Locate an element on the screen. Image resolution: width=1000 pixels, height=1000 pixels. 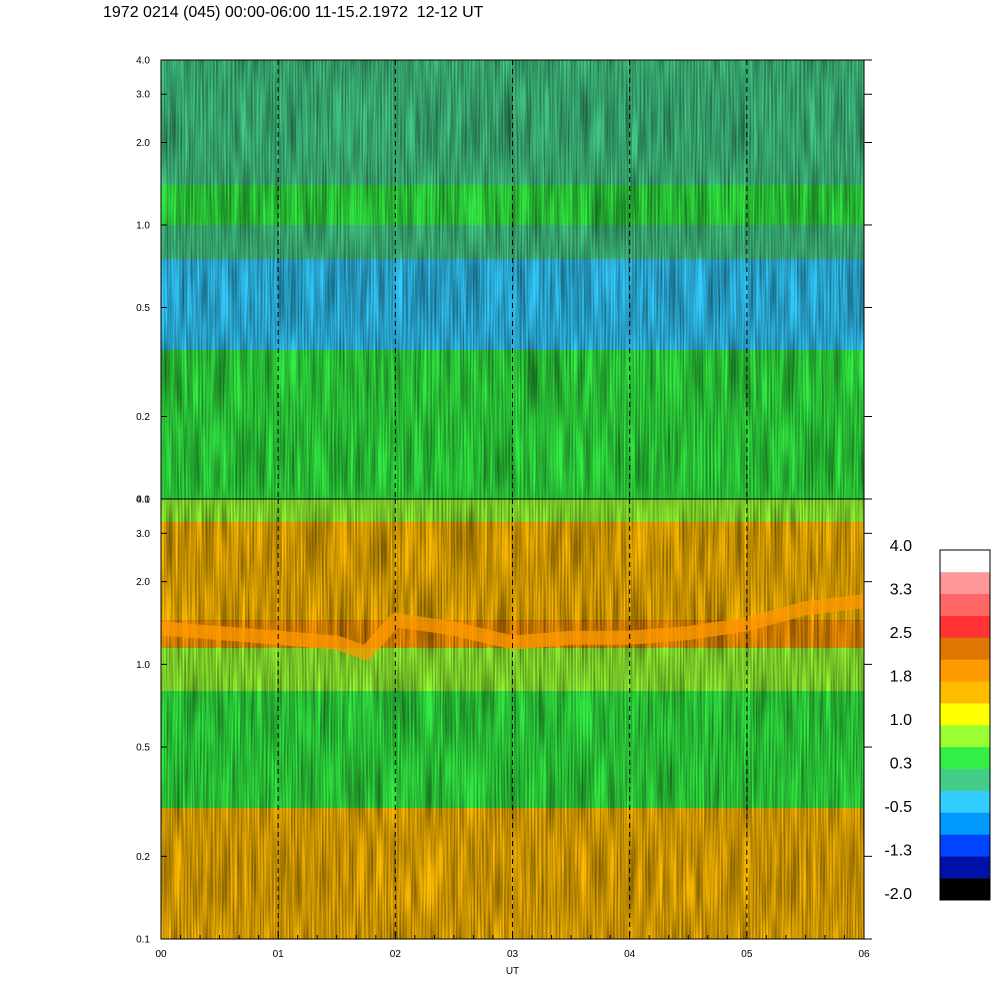
colorbar: 4.0 3.3 2.5 1.8 1.0 0.3 -0.5 -1.3 -2.0 is located at coordinates (937, 720).